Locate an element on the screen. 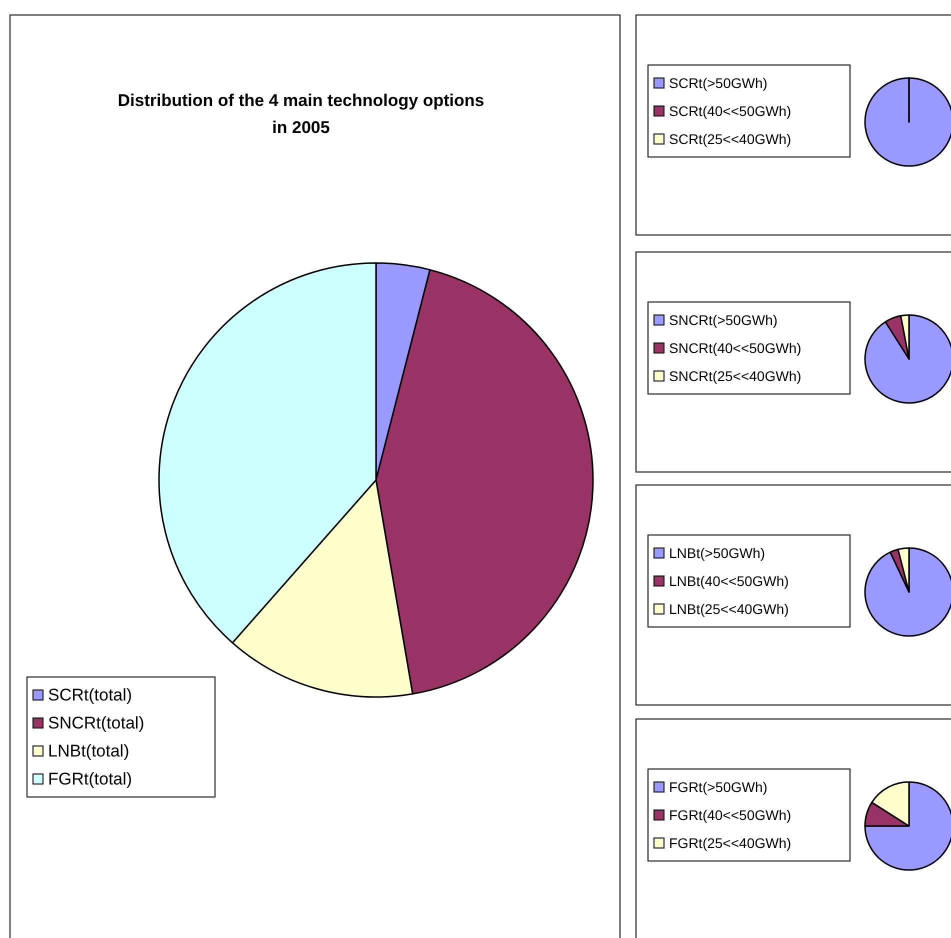 This screenshot has width=951, height=938. legend-label: LNBt(total) is located at coordinates (89, 751).